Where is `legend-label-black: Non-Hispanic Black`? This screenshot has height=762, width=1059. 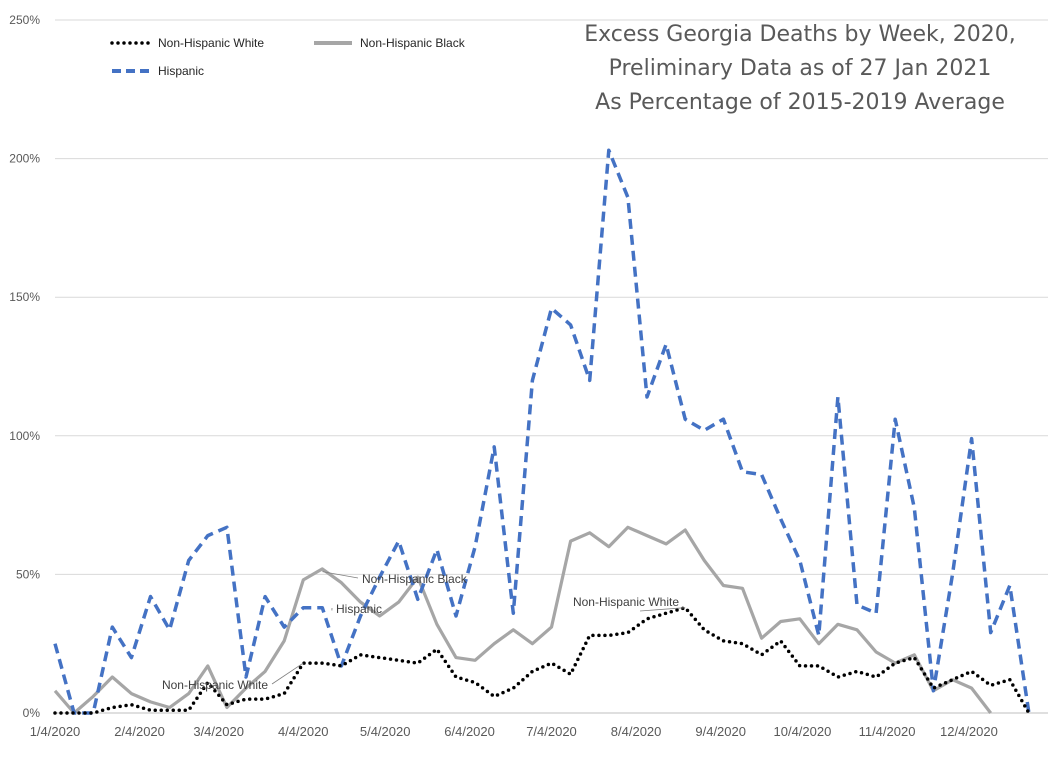 legend-label-black: Non-Hispanic Black is located at coordinates (412, 43).